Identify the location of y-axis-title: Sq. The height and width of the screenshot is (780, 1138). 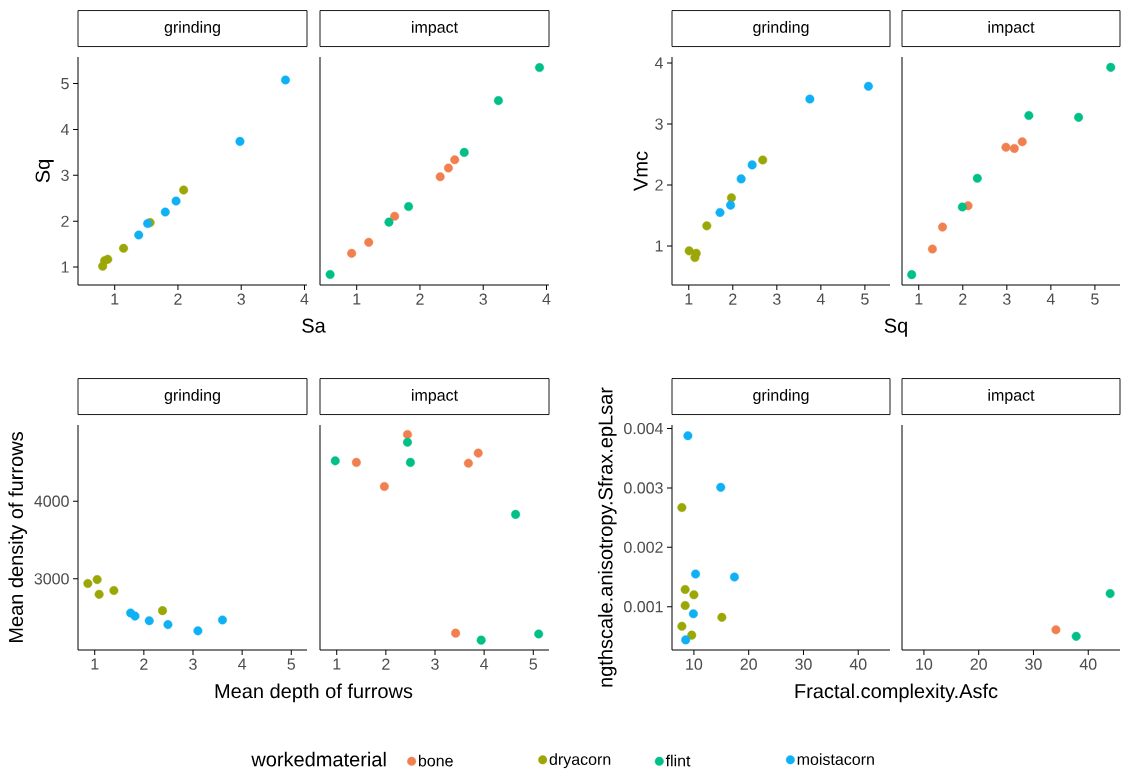
(44, 171).